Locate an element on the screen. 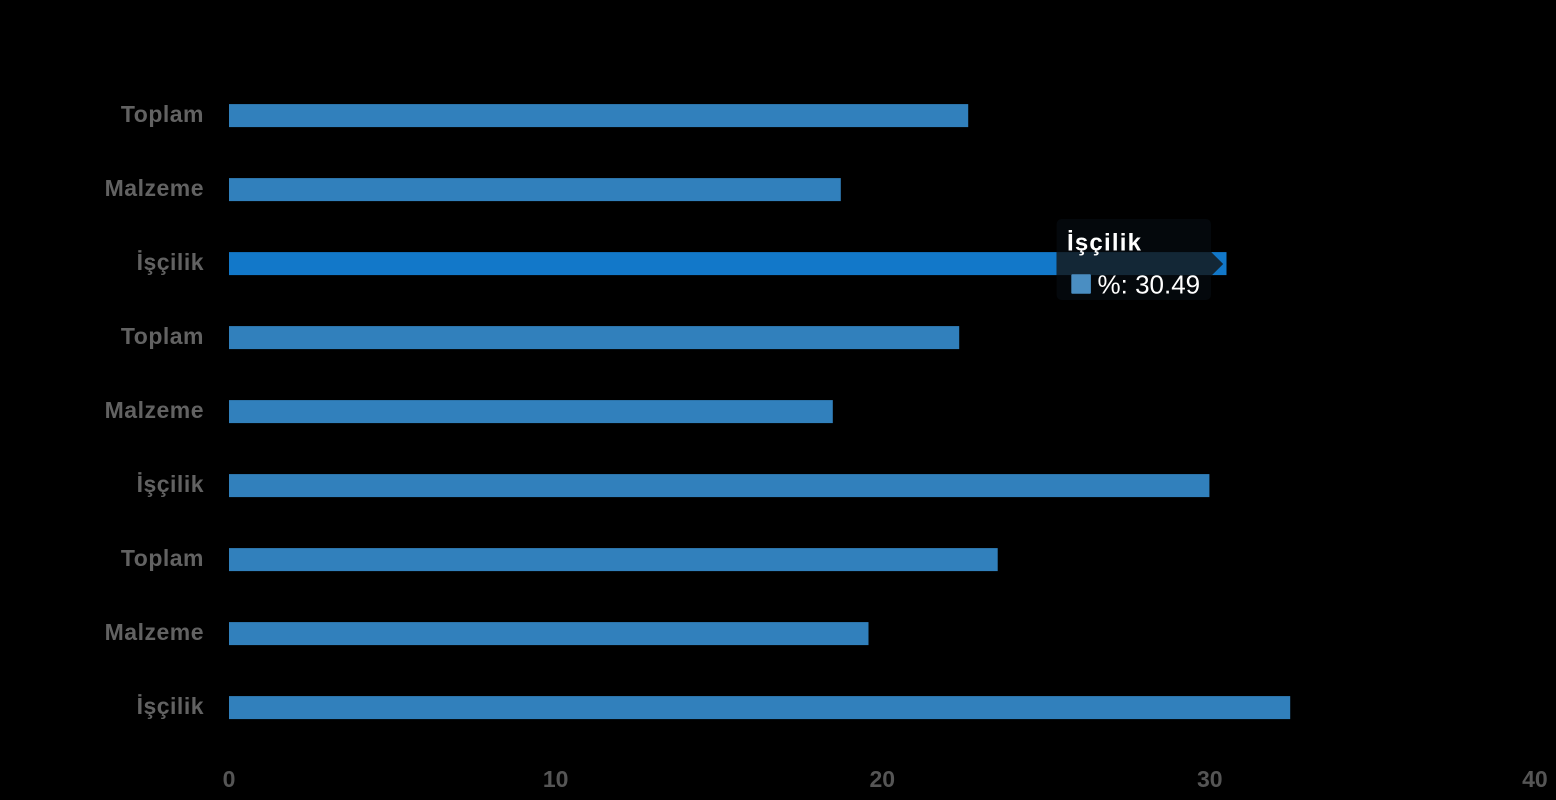 The image size is (1556, 800). svg-text: %: 30.49 is located at coordinates (1149, 285).